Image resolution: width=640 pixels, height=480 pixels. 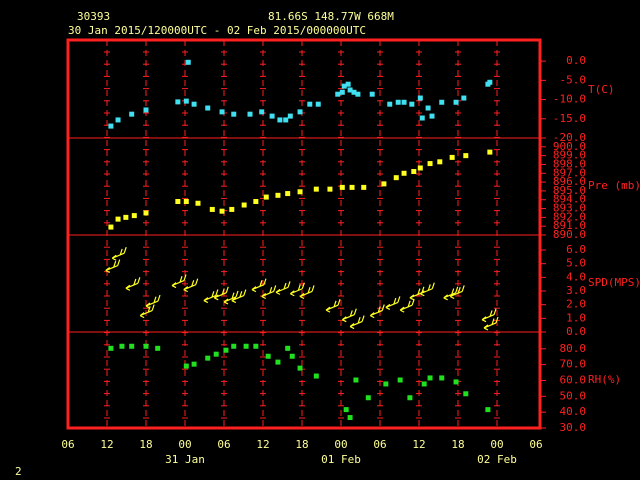 I want to click on x-tick-label: 12, so click(x=418, y=444).